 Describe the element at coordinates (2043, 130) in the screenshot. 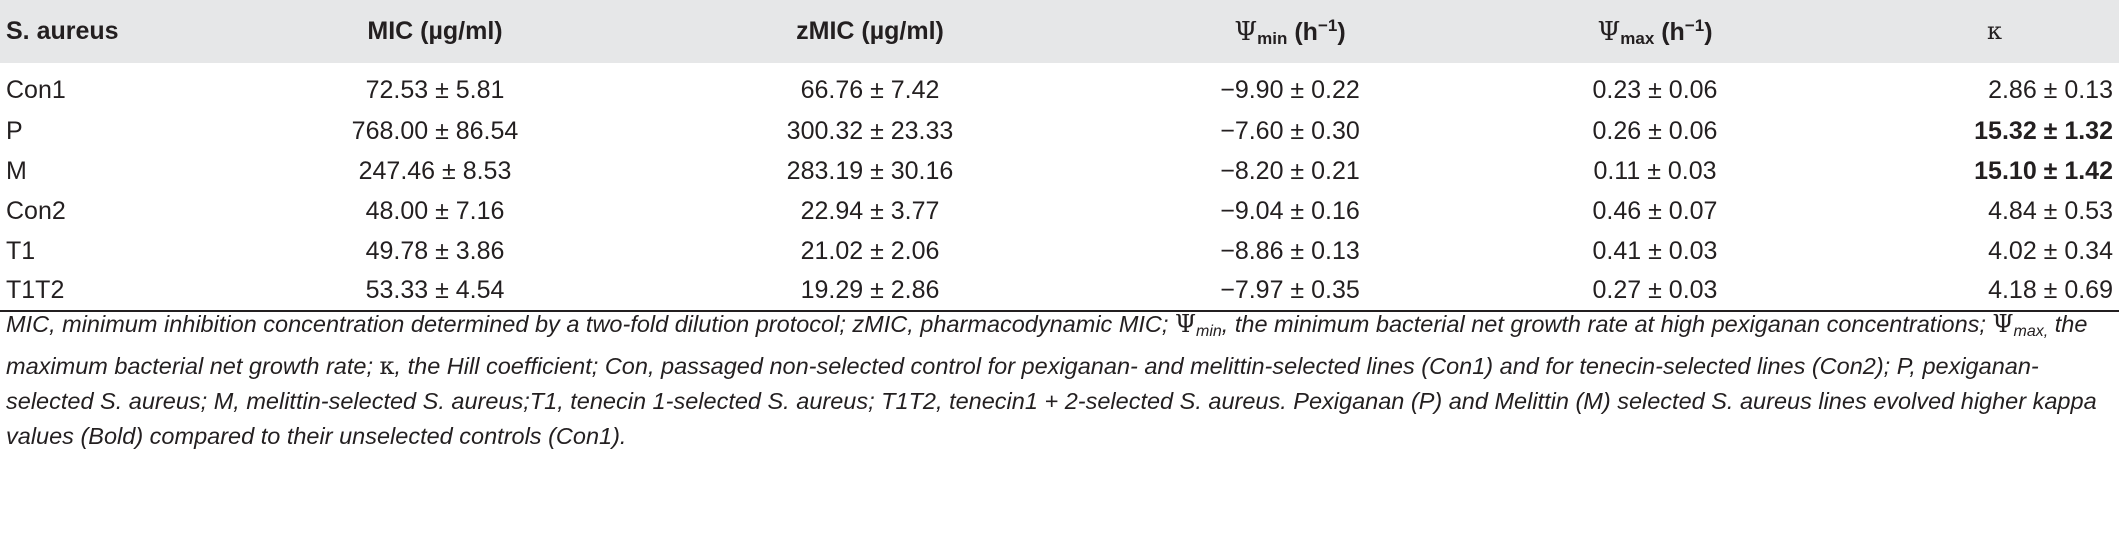

I see `cell-kappa: 15.32 ± 1.32` at that location.